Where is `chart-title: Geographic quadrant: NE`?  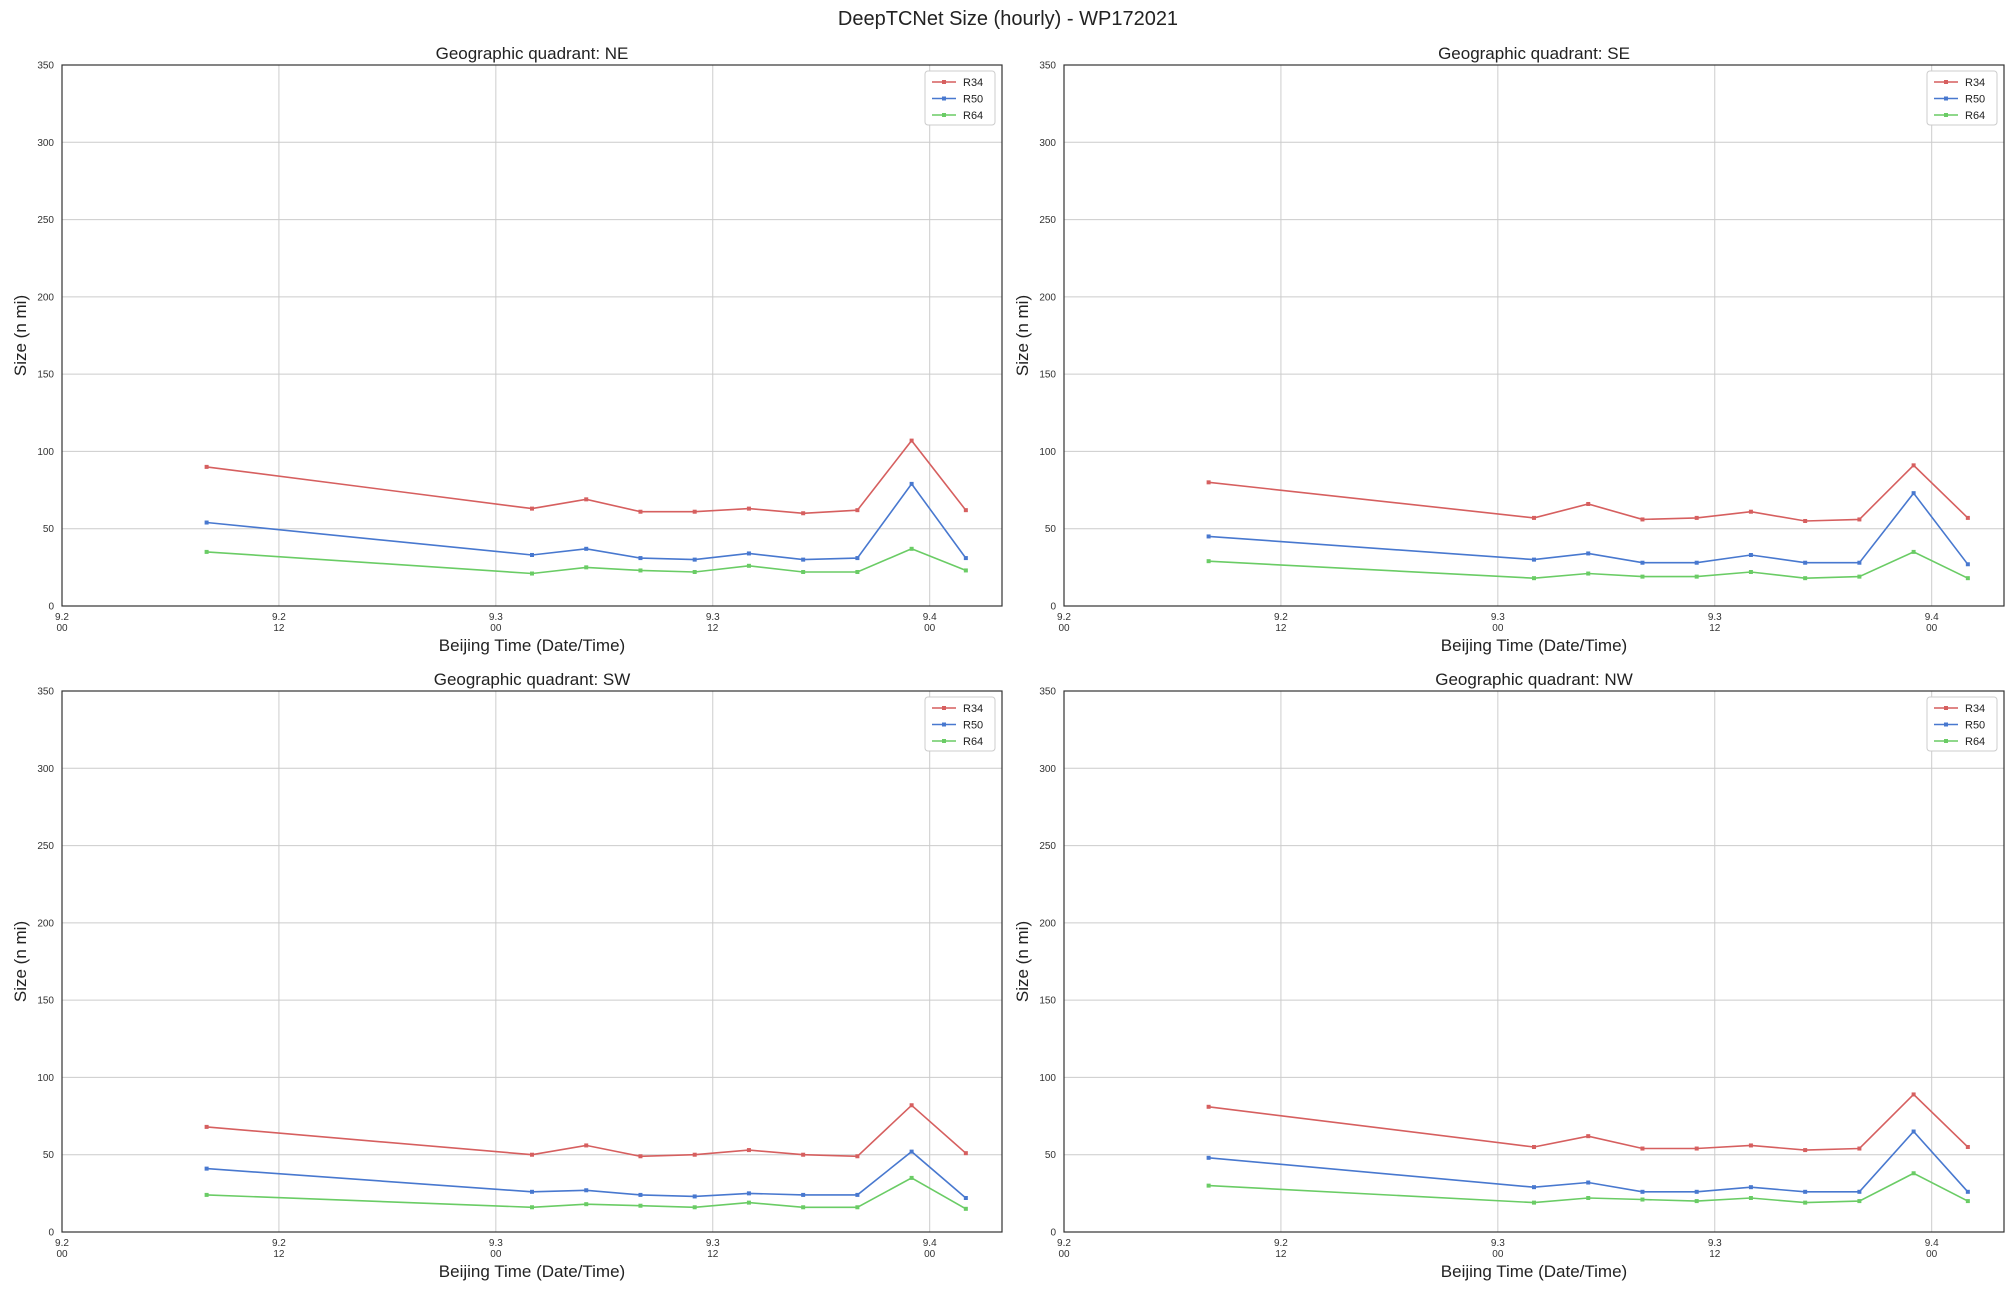
chart-title: Geographic quadrant: NE is located at coordinates (532, 53).